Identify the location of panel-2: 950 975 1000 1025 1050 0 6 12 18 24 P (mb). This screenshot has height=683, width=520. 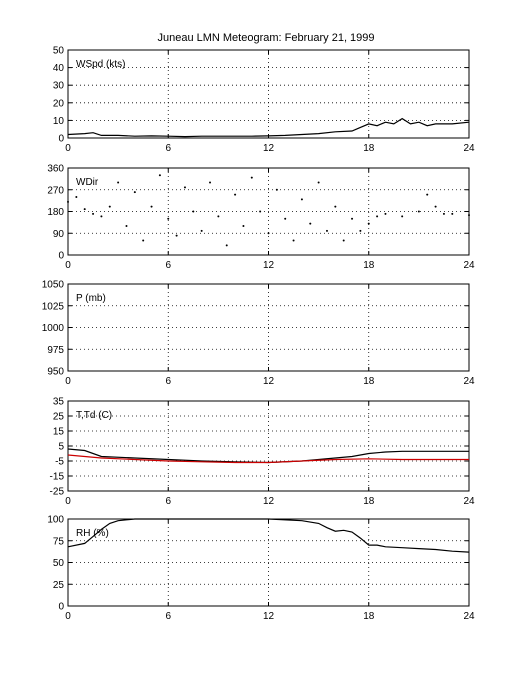
(258, 334).